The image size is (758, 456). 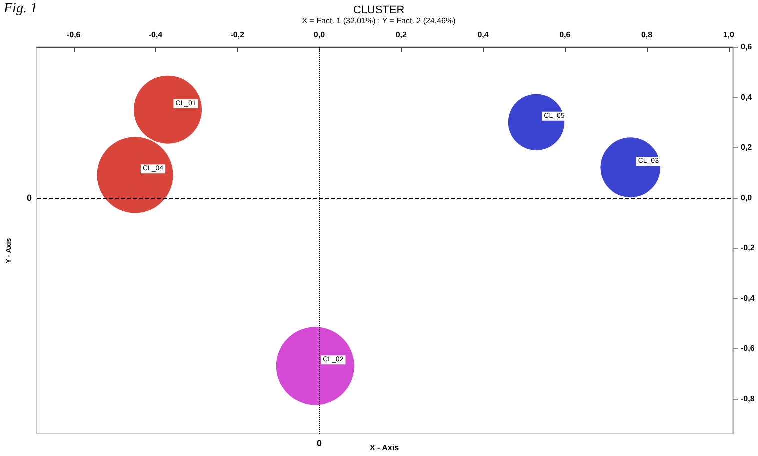 I want to click on x-tick-label: 0,6, so click(x=566, y=35).